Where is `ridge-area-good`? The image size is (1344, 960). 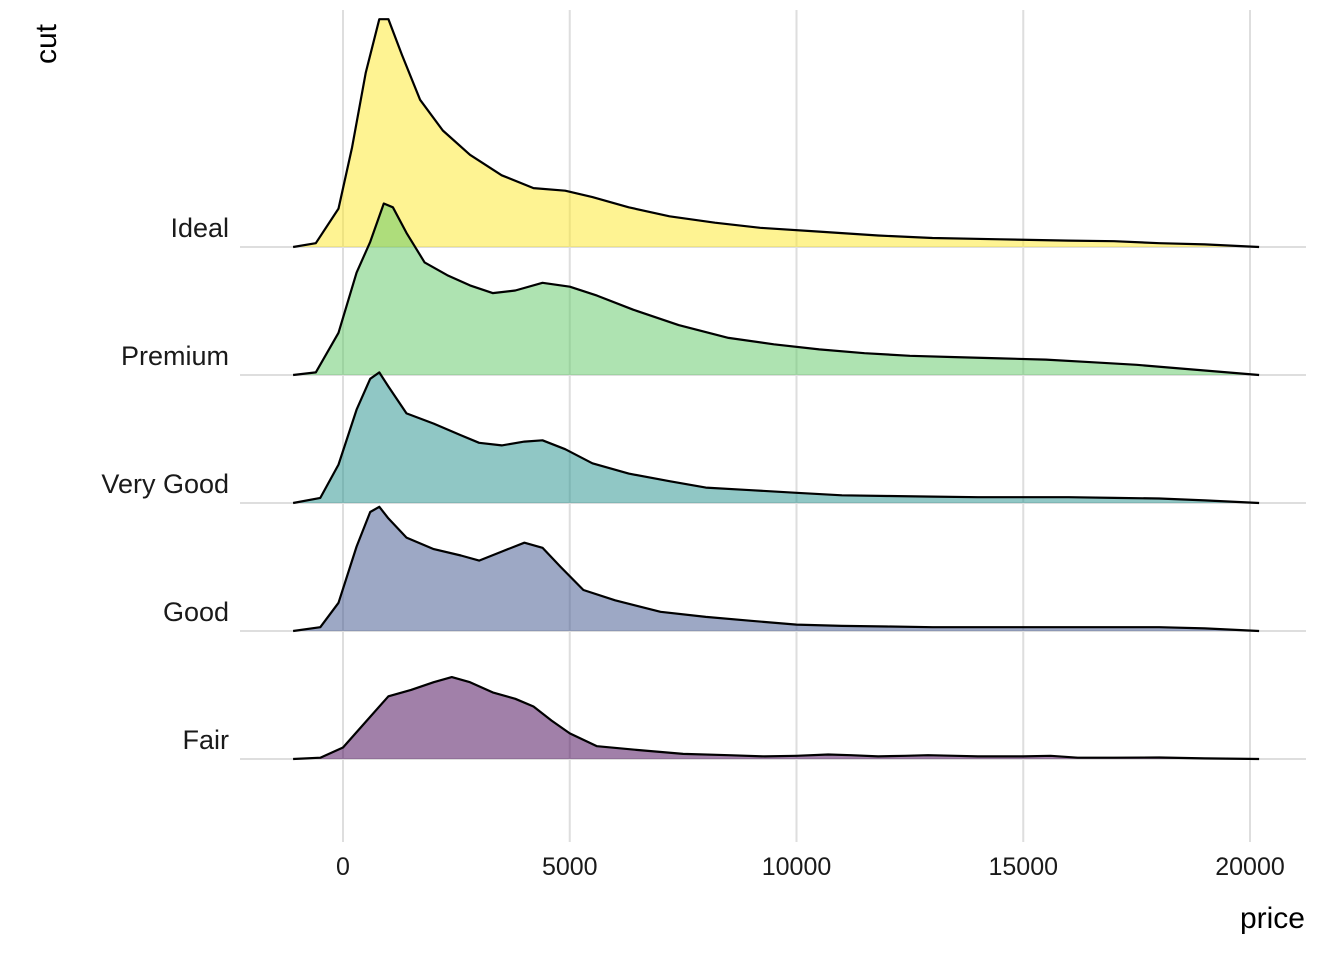
ridge-area-good is located at coordinates (776, 568).